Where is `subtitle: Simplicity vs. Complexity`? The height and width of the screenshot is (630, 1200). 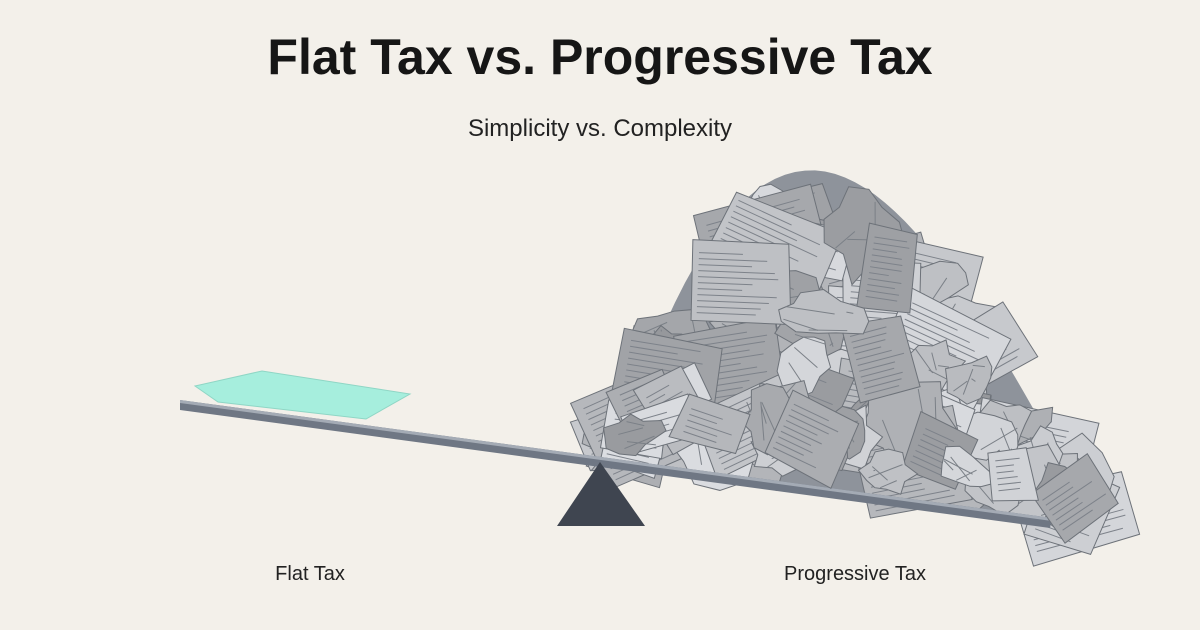
subtitle: Simplicity vs. Complexity is located at coordinates (600, 128).